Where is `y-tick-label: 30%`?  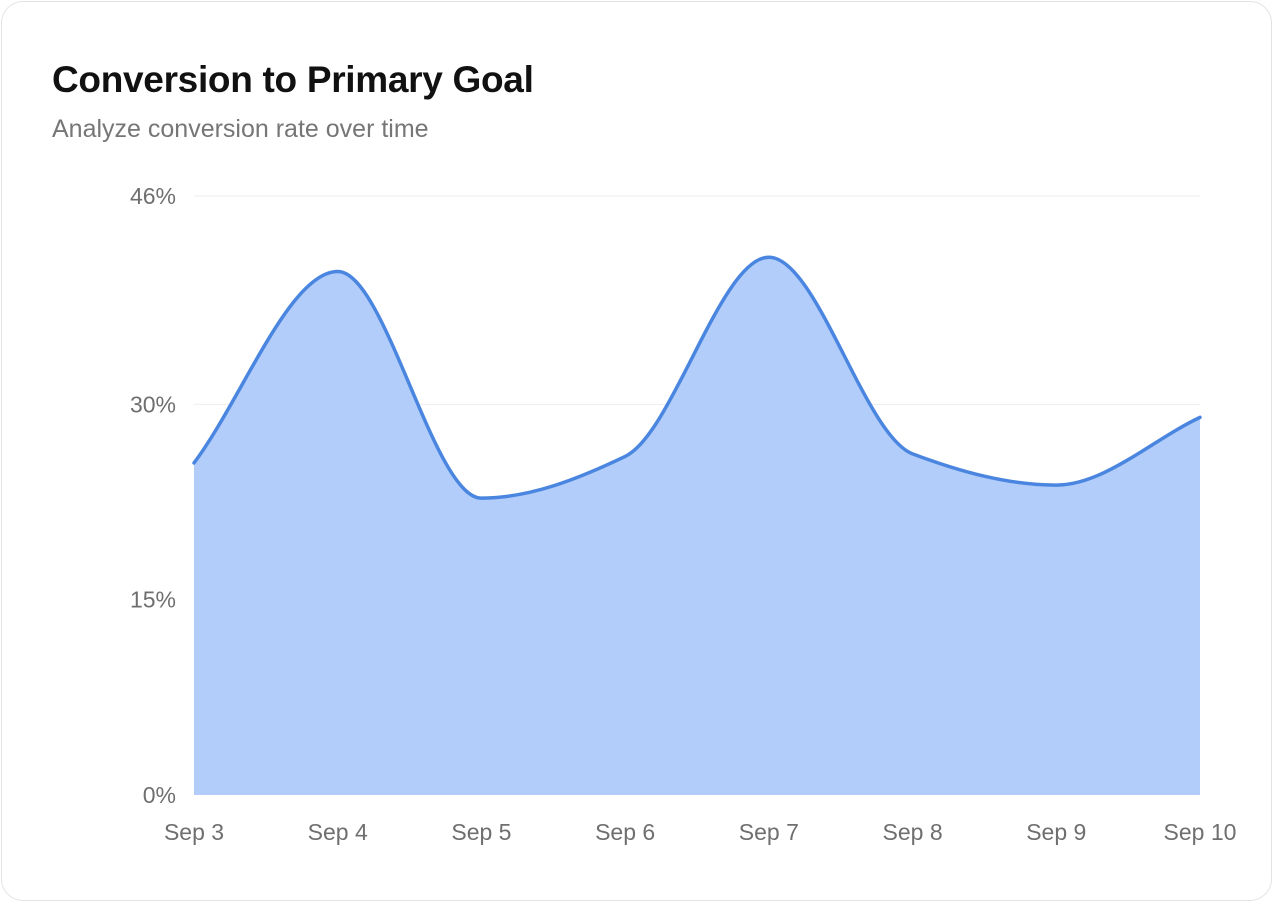
y-tick-label: 30% is located at coordinates (153, 404).